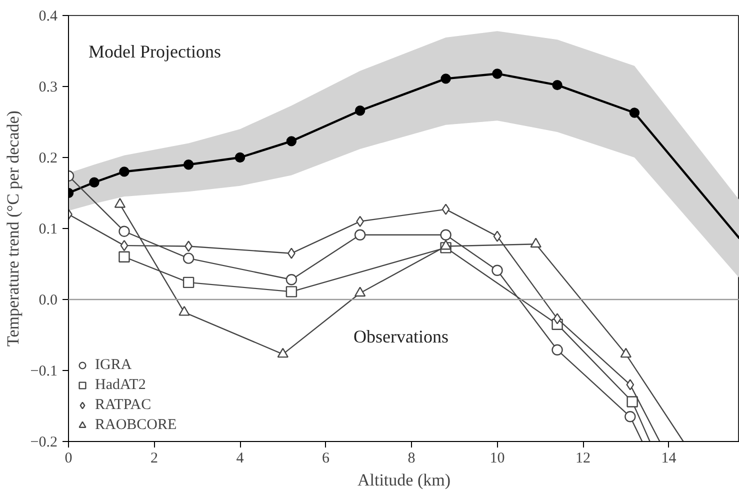 Image resolution: width=739 pixels, height=492 pixels. What do you see at coordinates (68, 458) in the screenshot?
I see `x-tick-label: 0` at bounding box center [68, 458].